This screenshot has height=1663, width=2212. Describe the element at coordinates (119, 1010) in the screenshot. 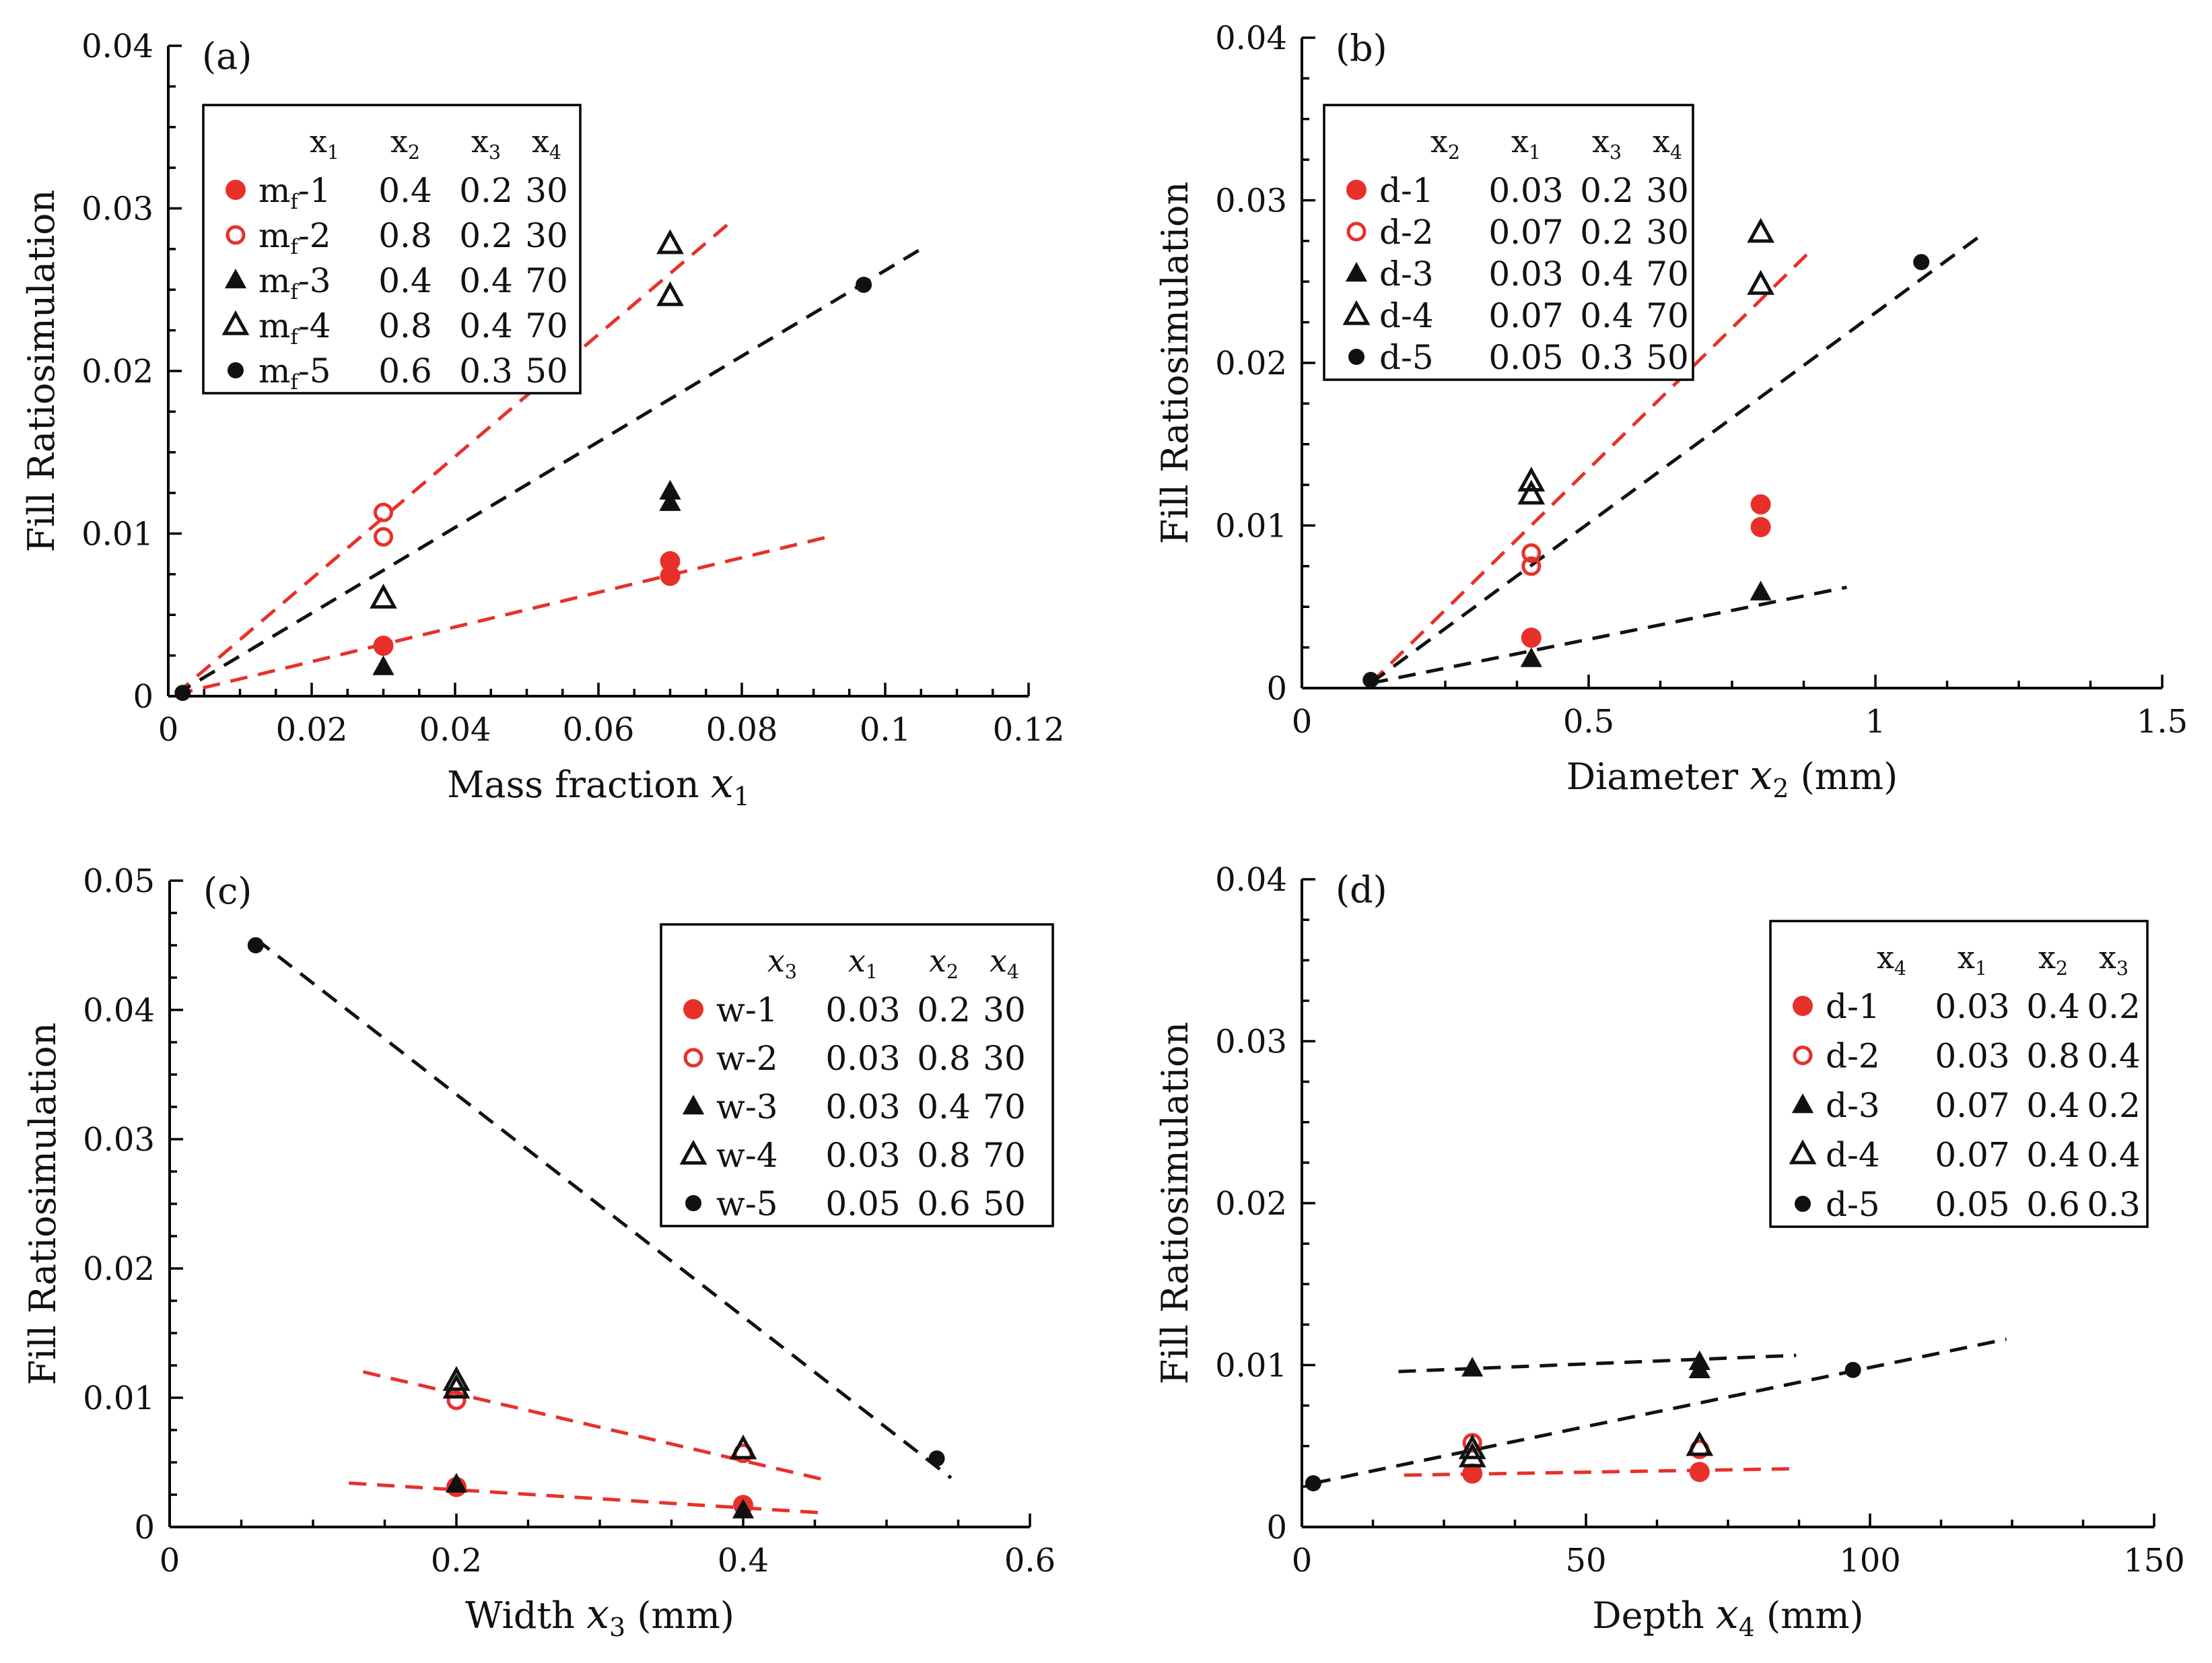

I see `y-tick-label: 0.04` at that location.